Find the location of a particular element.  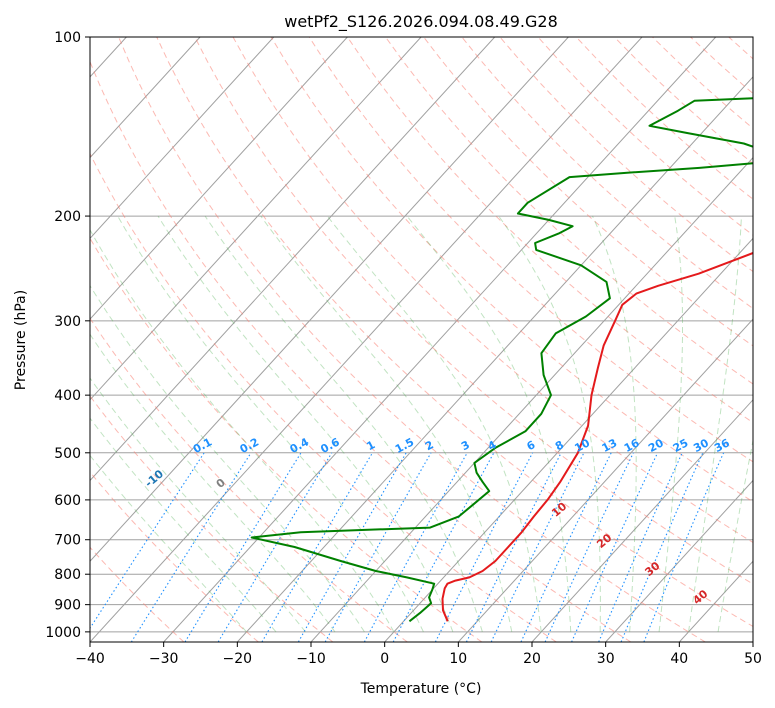

mixing-ratio-label: 6 is located at coordinates (531, 445).